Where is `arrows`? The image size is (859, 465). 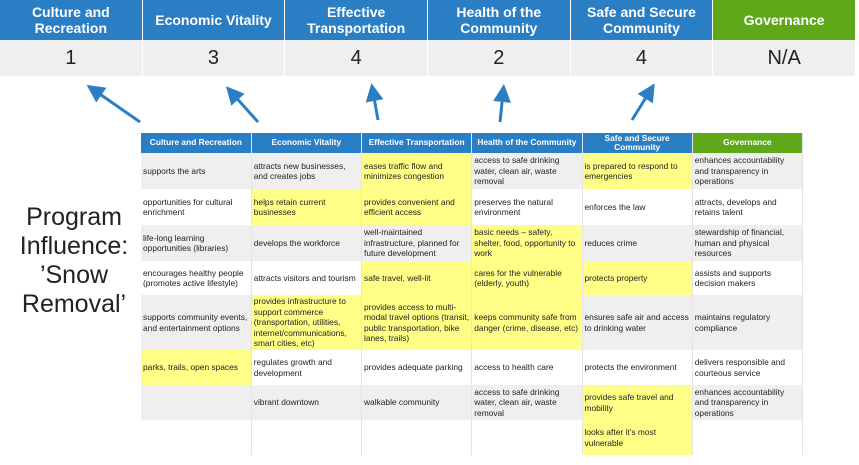 arrows is located at coordinates (370, 103).